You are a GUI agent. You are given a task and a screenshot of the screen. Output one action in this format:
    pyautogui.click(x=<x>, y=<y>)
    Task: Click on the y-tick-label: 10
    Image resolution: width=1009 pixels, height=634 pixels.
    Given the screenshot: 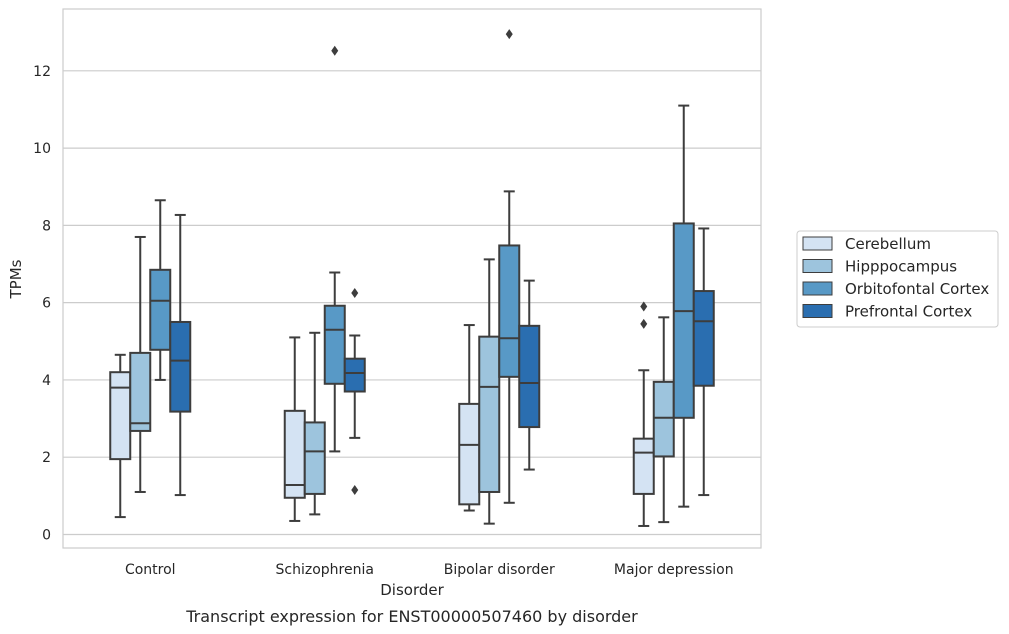 What is the action you would take?
    pyautogui.click(x=42, y=149)
    